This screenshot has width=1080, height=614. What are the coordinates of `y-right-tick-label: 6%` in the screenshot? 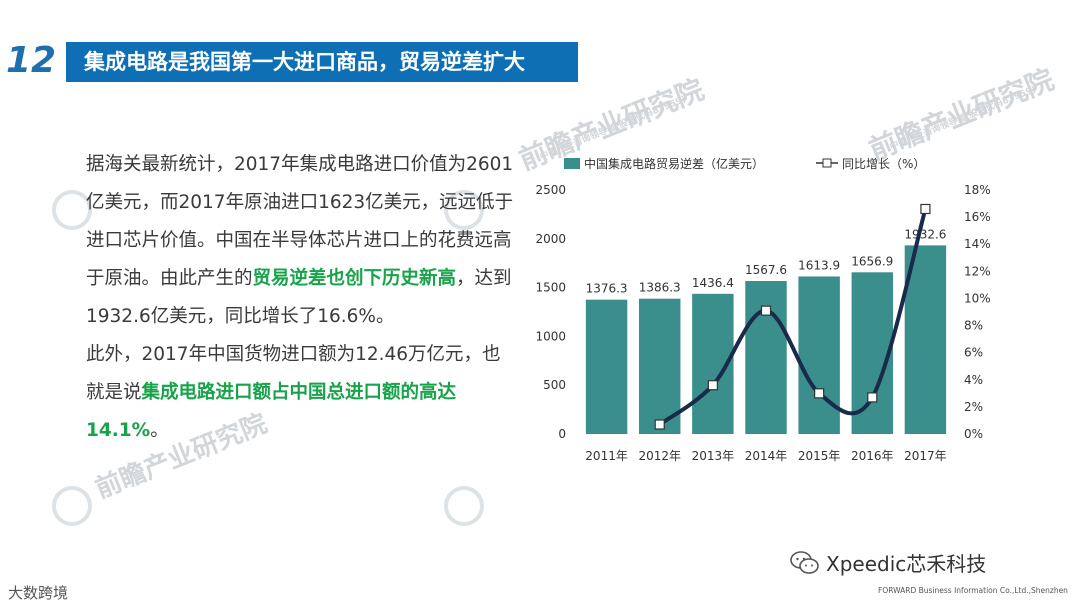 It's located at (973, 353).